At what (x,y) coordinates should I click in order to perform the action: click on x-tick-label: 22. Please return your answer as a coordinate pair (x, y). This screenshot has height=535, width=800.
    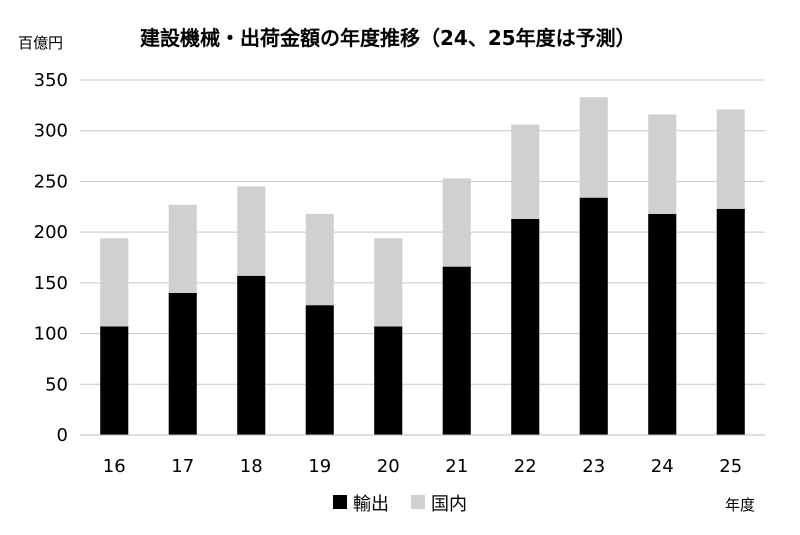
    Looking at the image, I should click on (525, 466).